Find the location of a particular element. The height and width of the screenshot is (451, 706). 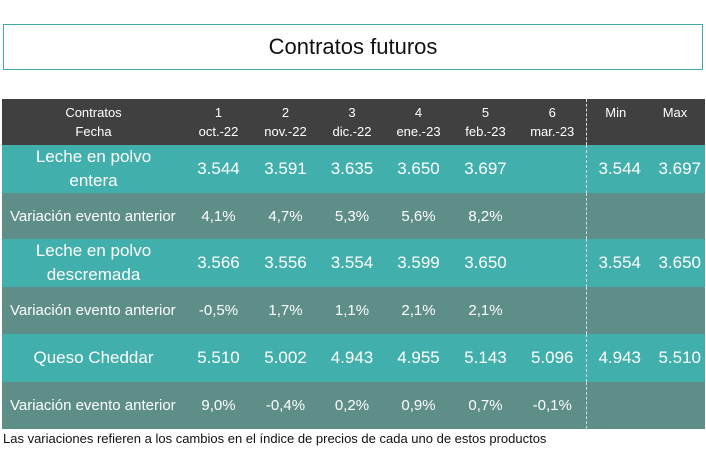

header-min: Min is located at coordinates (615, 122).